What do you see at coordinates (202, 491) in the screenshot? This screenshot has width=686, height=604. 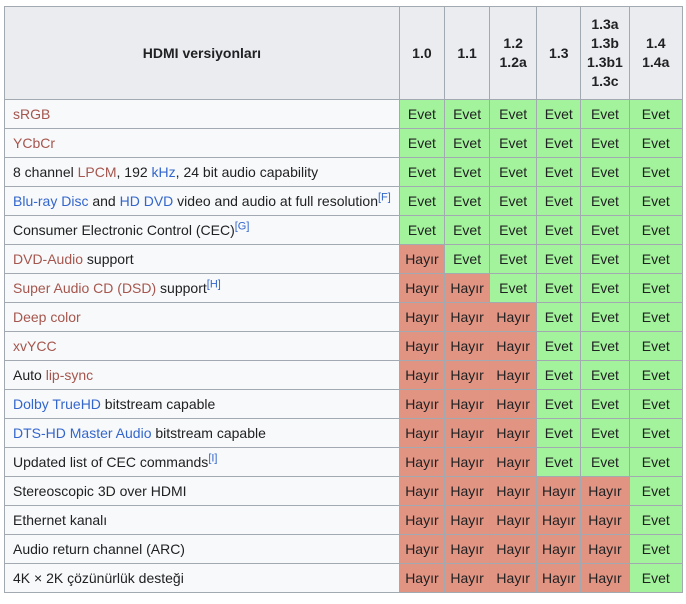 I see `row-feature-label: Stereoscopic 3D over HDMI` at bounding box center [202, 491].